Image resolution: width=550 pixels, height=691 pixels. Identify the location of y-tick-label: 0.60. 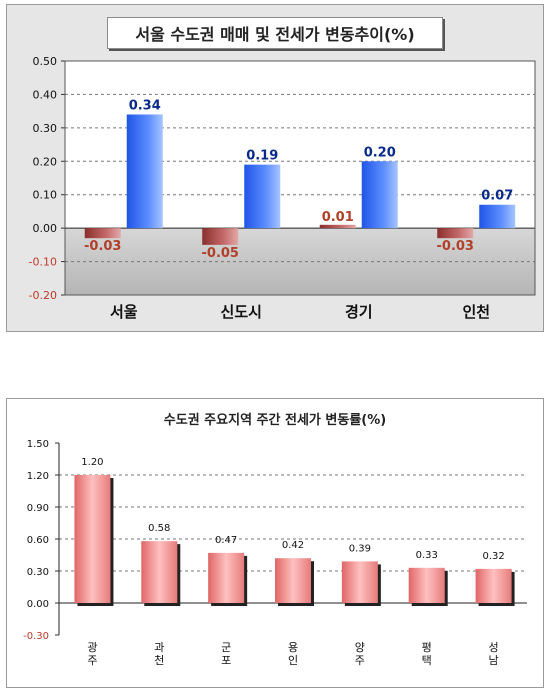
(38, 540).